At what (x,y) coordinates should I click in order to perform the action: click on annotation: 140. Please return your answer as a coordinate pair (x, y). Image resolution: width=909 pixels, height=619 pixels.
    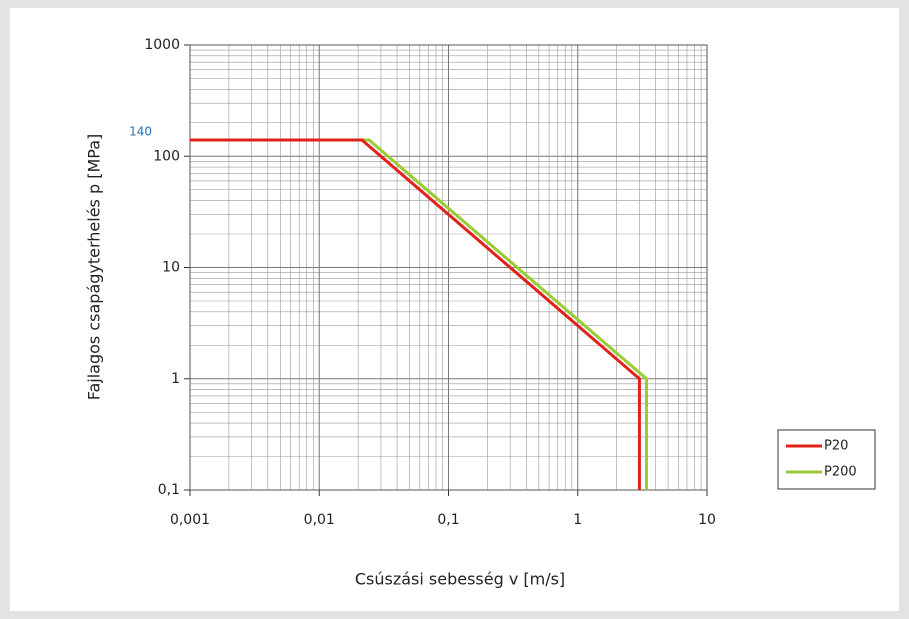
    Looking at the image, I should click on (140, 131).